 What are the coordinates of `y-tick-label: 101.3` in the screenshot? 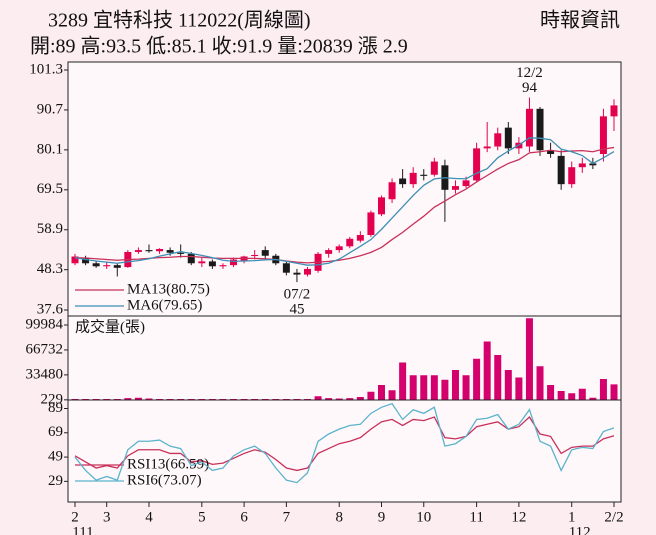 It's located at (46, 69).